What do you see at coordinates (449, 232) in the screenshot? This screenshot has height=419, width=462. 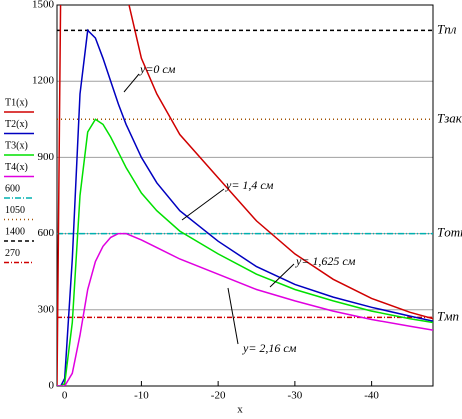 I see `reference-label: Tотп` at bounding box center [449, 232].